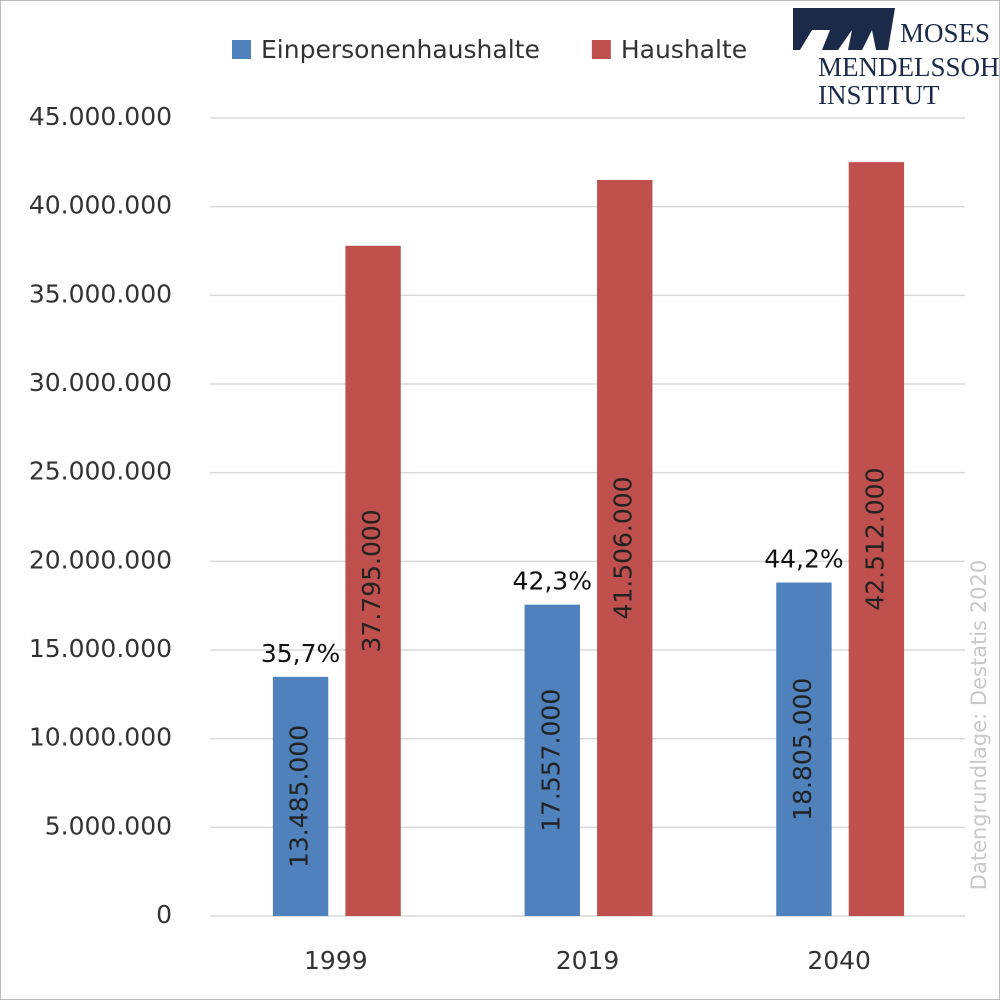 Image resolution: width=1000 pixels, height=1000 pixels. I want to click on y-tick-label: 20.000.000, so click(100, 559).